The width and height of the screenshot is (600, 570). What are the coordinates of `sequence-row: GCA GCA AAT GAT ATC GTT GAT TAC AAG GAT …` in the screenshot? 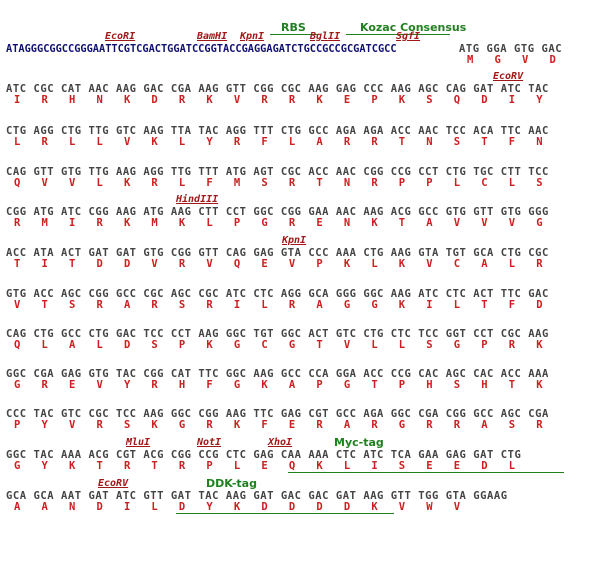 It's located at (257, 496).